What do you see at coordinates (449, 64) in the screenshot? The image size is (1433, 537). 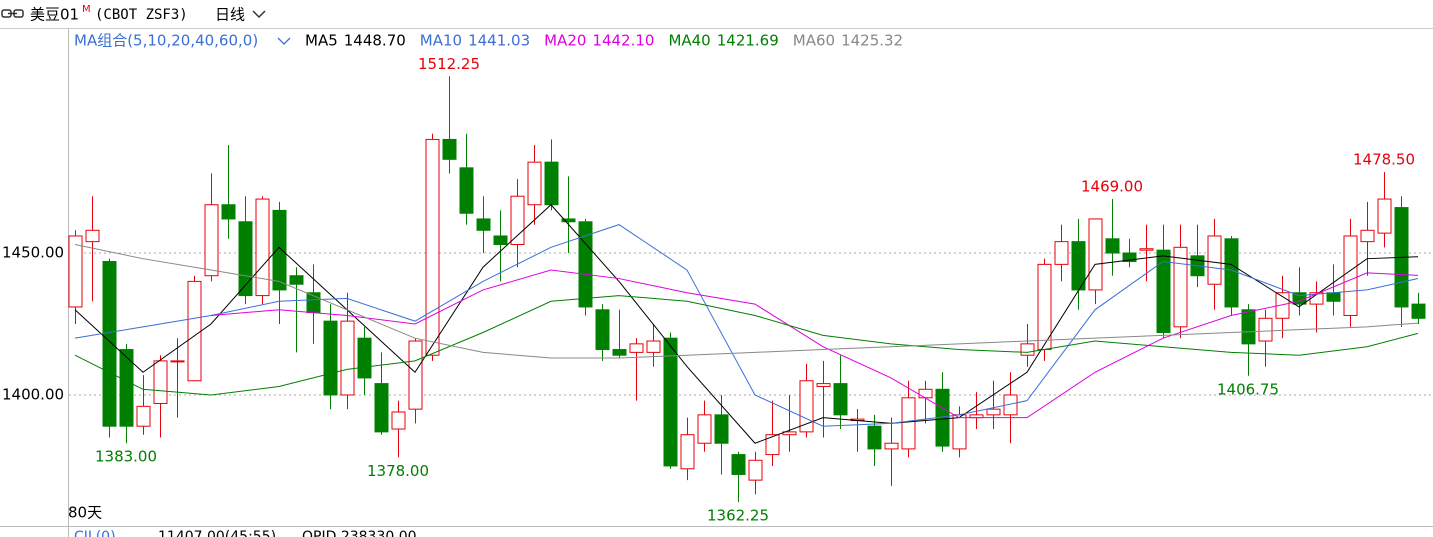 I see `extreme-label: 1512.25` at bounding box center [449, 64].